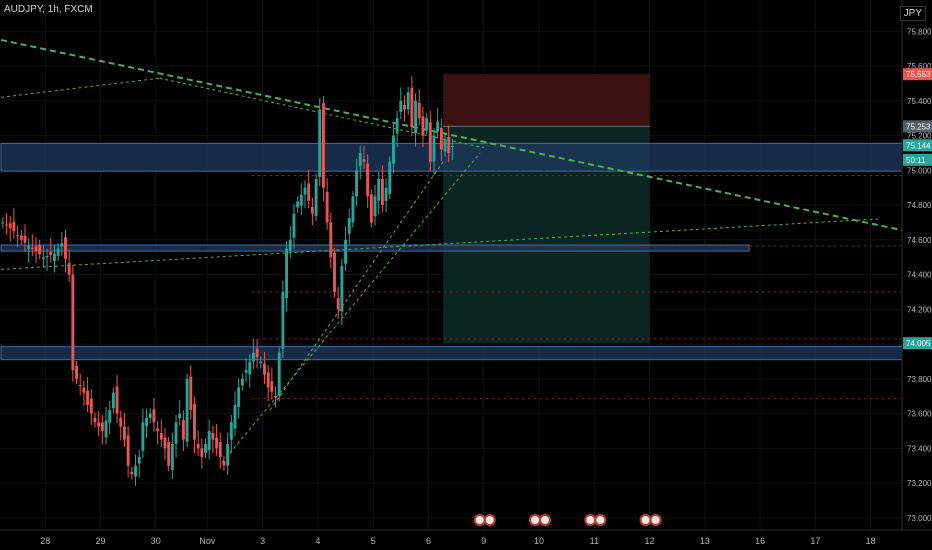 Image resolution: width=932 pixels, height=550 pixels. I want to click on price-tick-label: 74.400, so click(919, 275).